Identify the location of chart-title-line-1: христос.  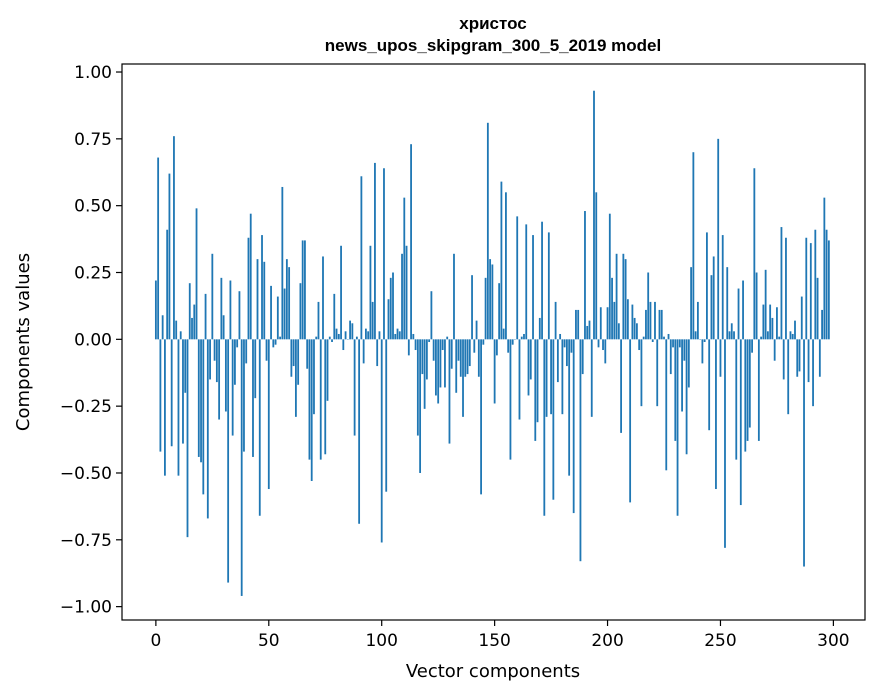
(492, 23).